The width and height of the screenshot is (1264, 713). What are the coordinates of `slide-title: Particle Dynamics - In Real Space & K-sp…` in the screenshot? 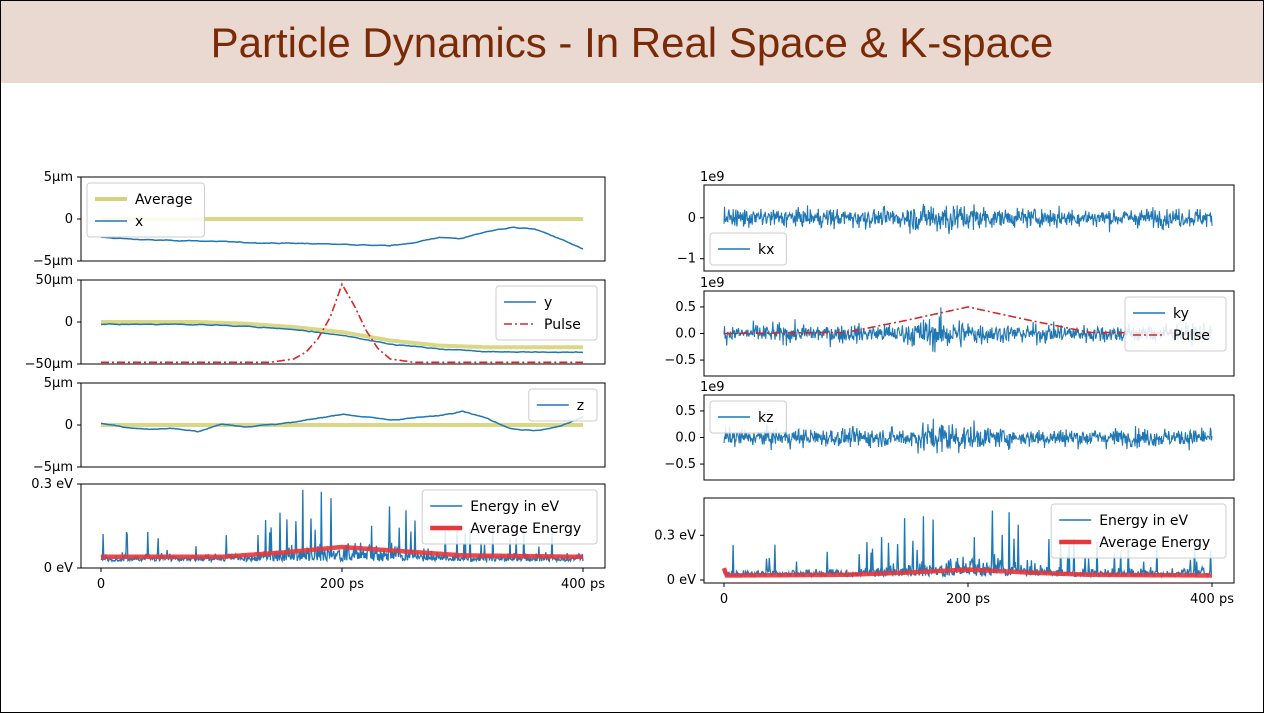 It's located at (632, 42).